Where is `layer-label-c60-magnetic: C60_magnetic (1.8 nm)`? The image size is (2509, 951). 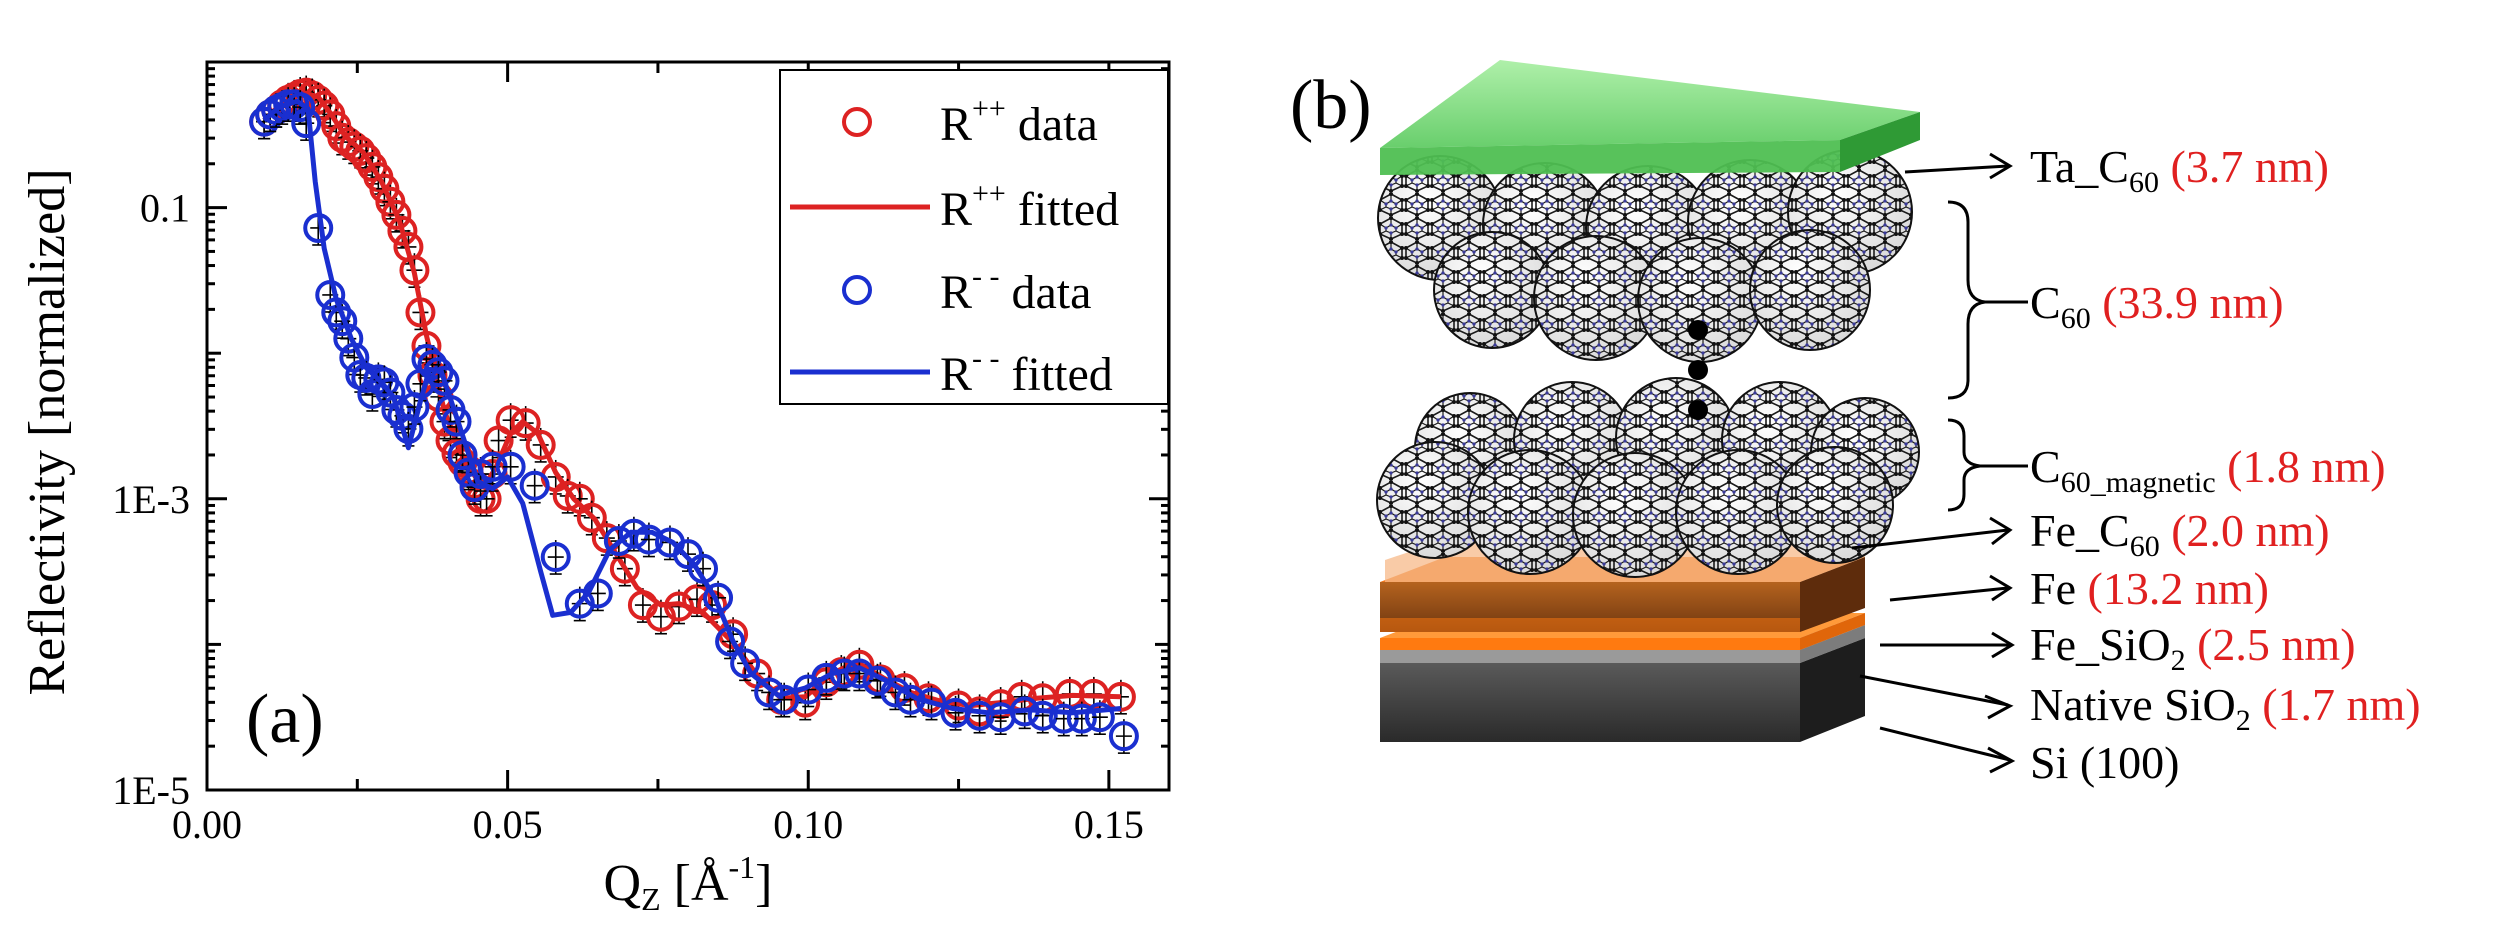
layer-label-c60-magnetic: C60_magnetic (1.8 nm) is located at coordinates (2208, 470).